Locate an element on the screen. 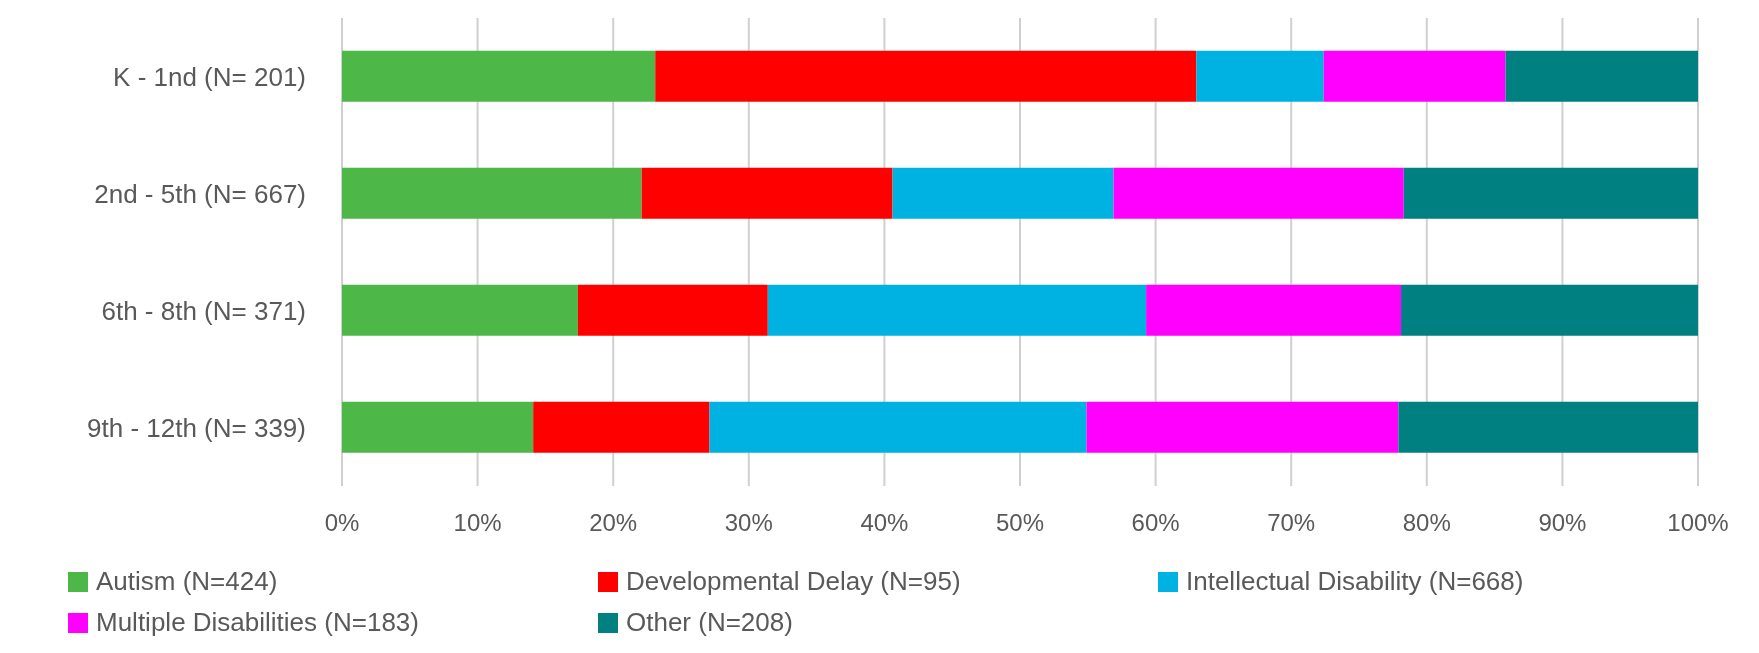  x-tick-label: 50% is located at coordinates (1020, 523).